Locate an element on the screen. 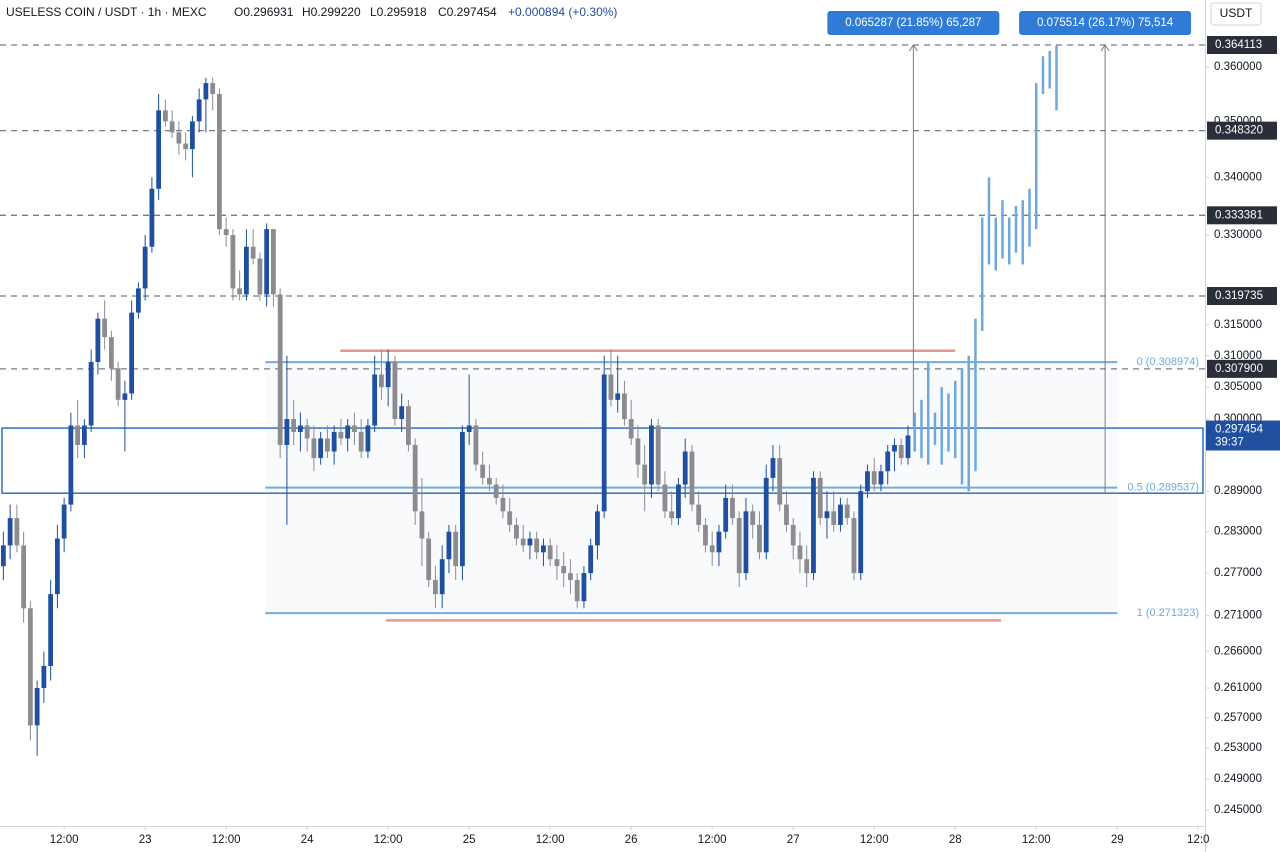  y-tick-label: 0.266000 is located at coordinates (1238, 651).